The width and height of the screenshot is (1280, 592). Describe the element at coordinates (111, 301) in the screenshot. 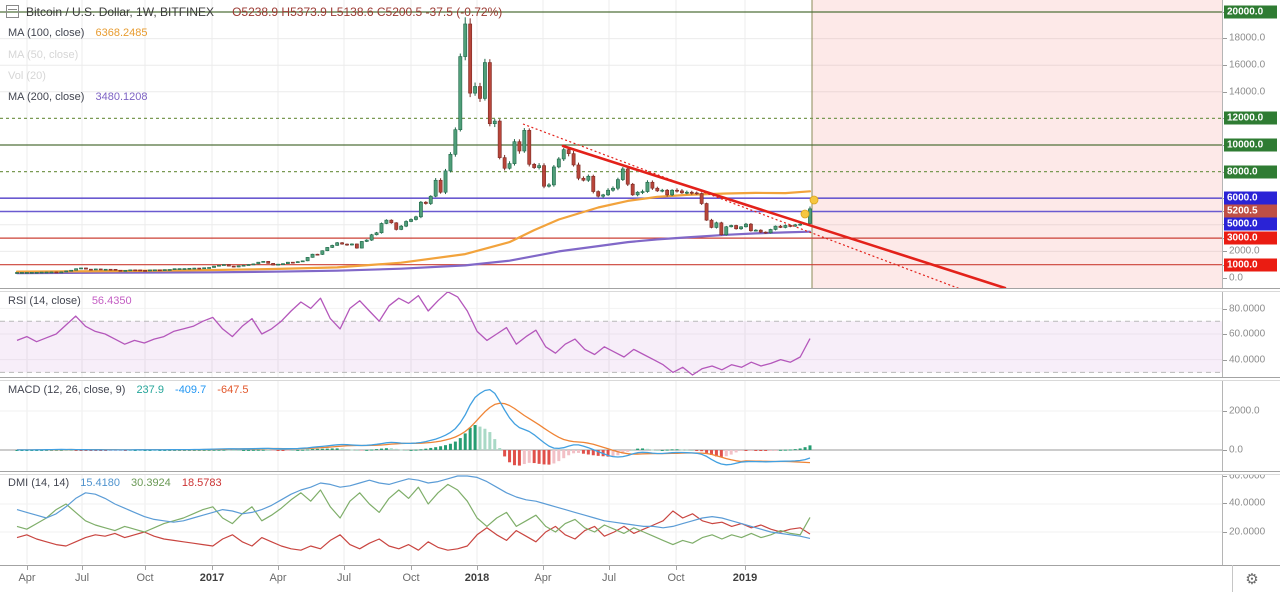

I see `rsi-value: 56.4350` at that location.